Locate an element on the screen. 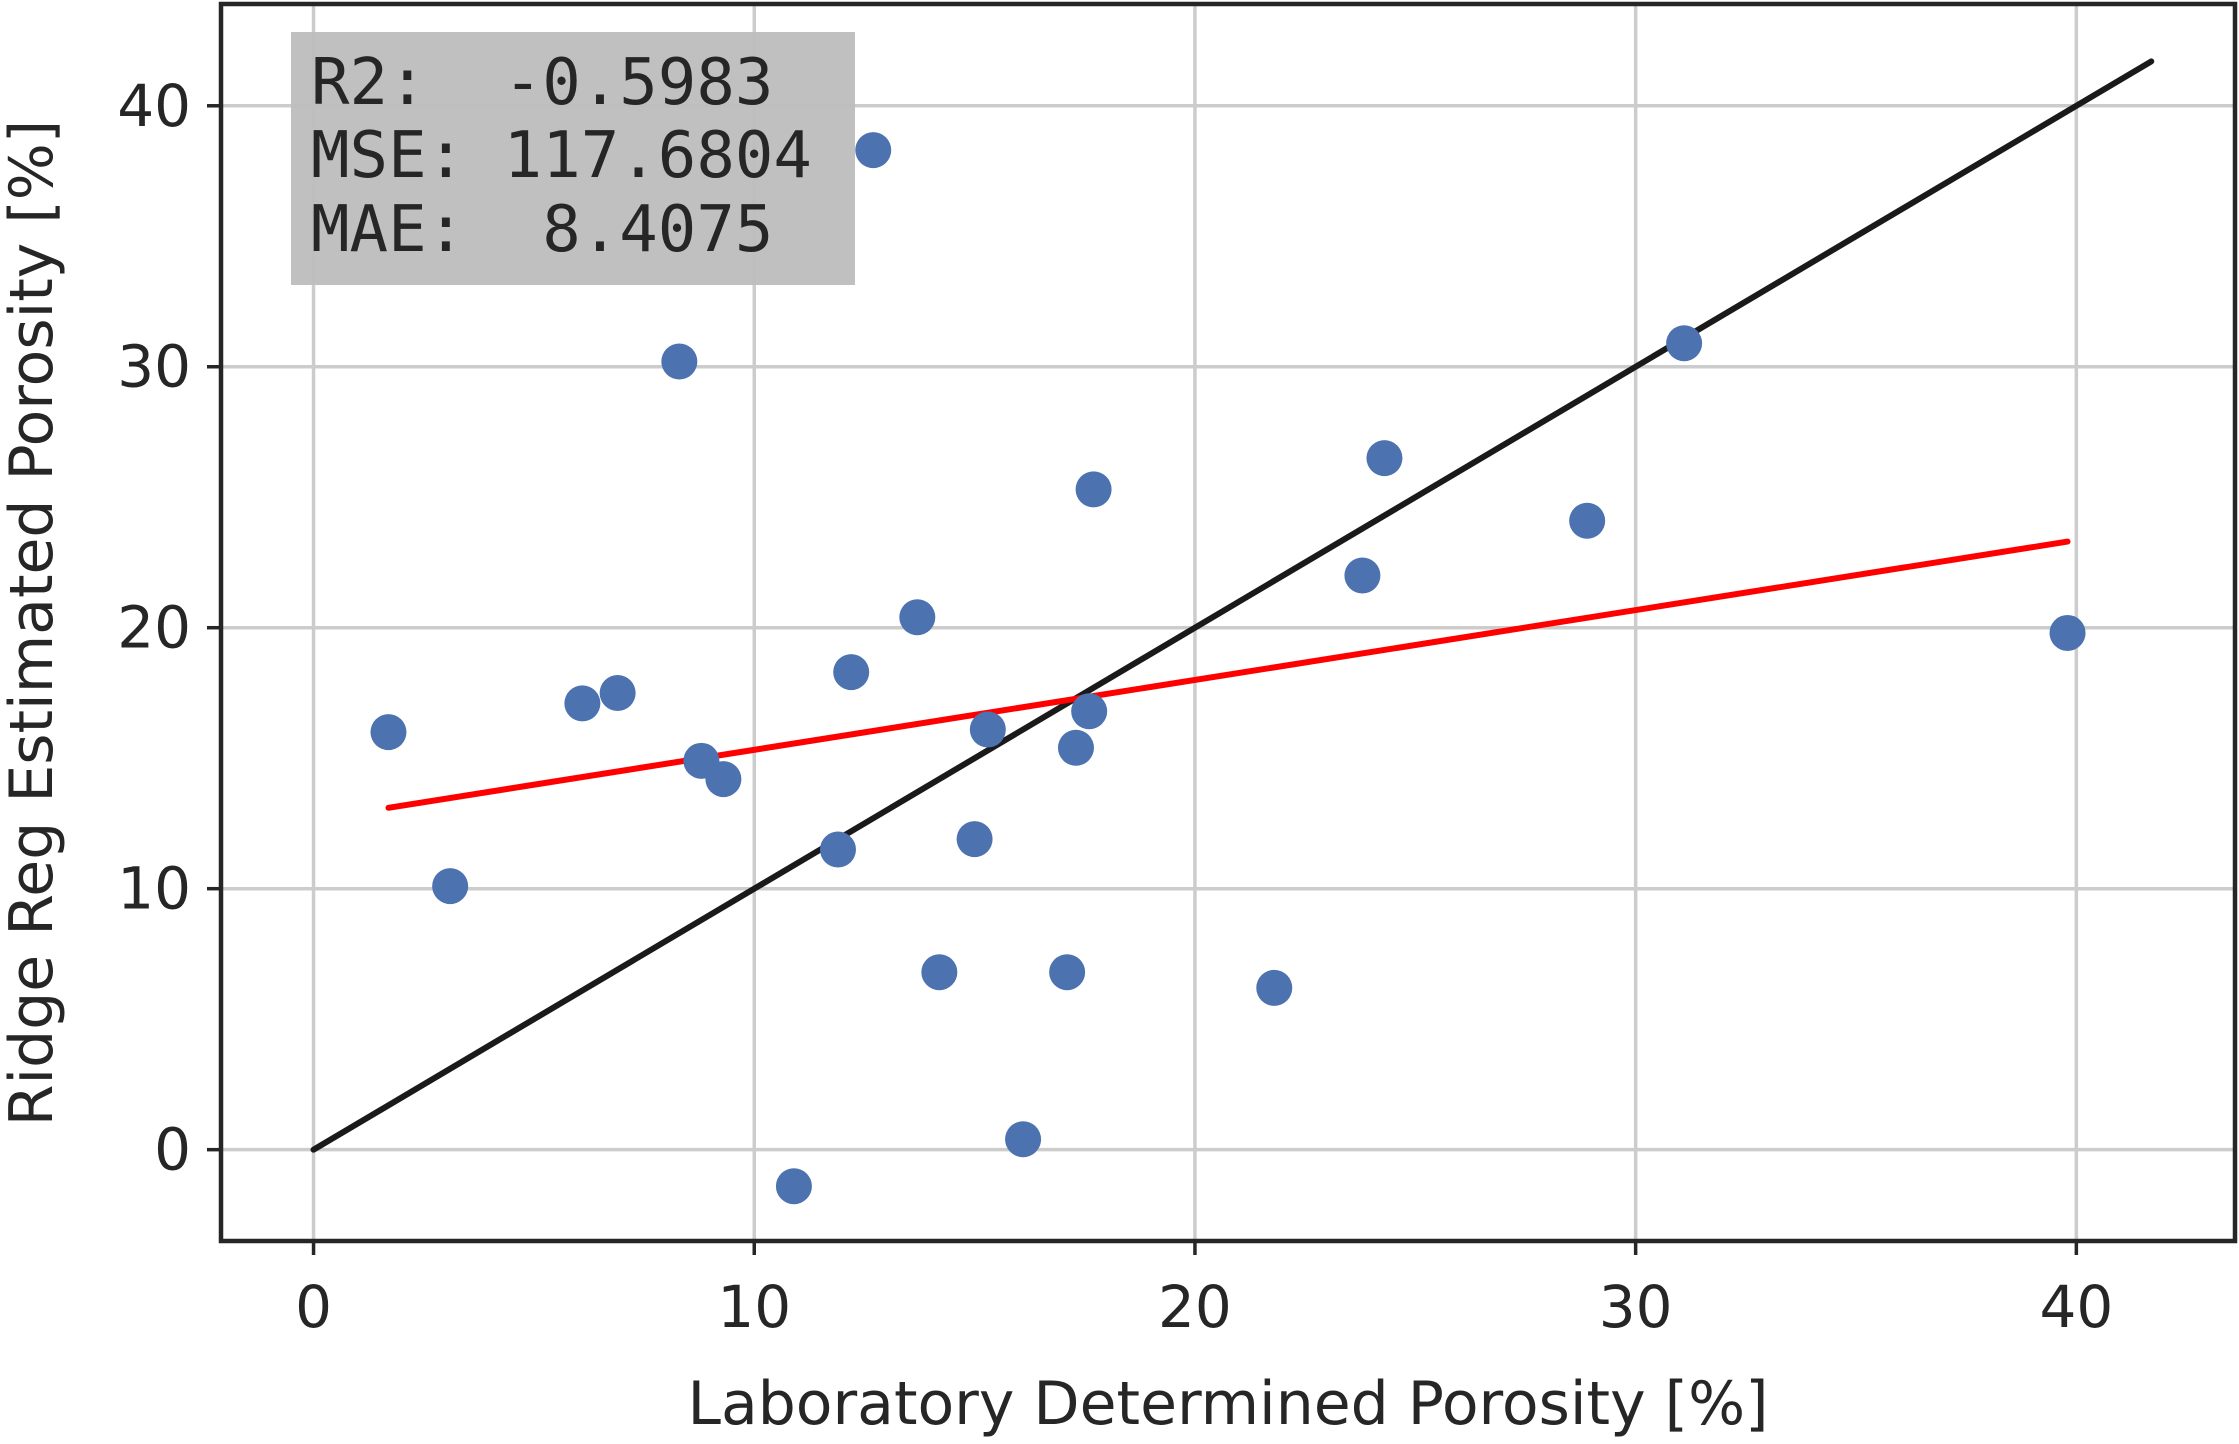 This screenshot has width=2239, height=1444. y-tick-label: 20 is located at coordinates (154, 628).